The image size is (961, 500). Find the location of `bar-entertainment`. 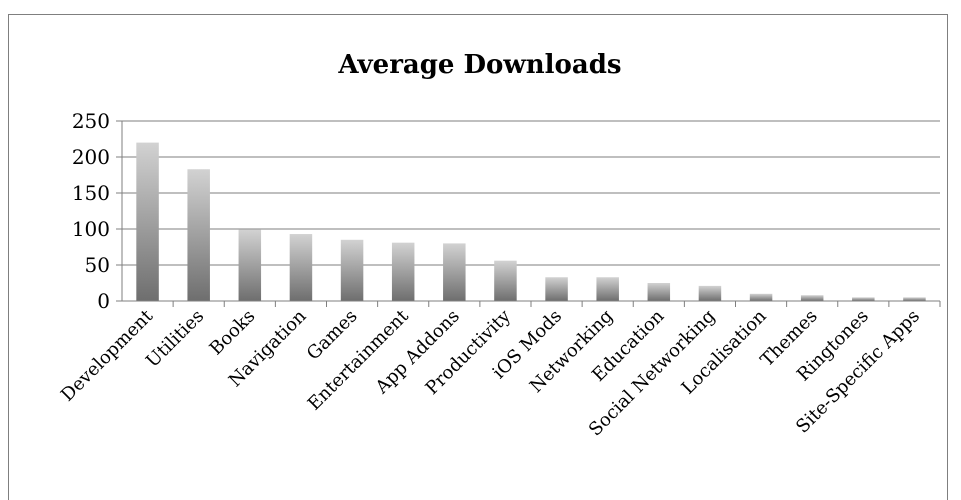

bar-entertainment is located at coordinates (403, 271).